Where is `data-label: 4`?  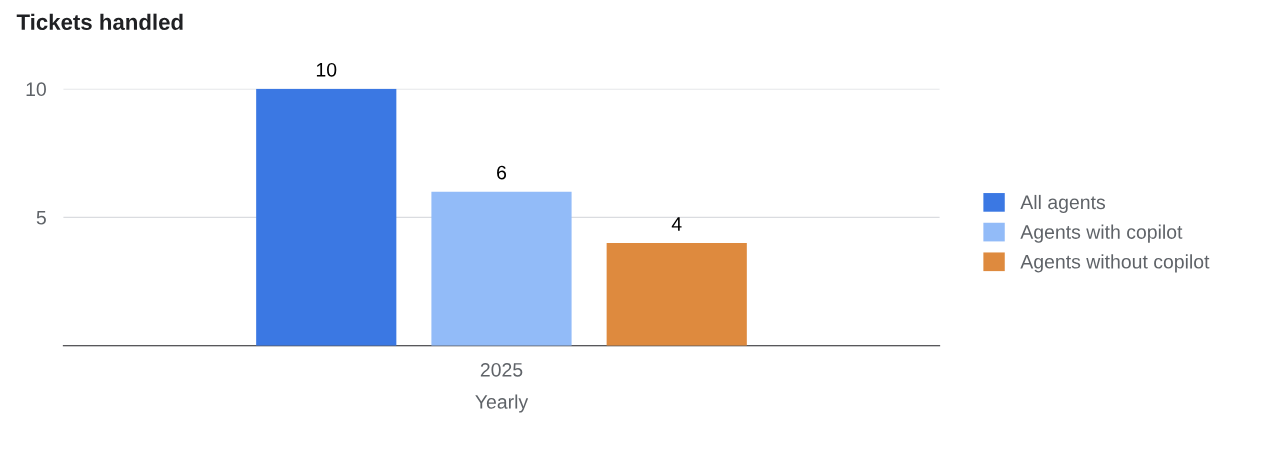
data-label: 4 is located at coordinates (676, 224).